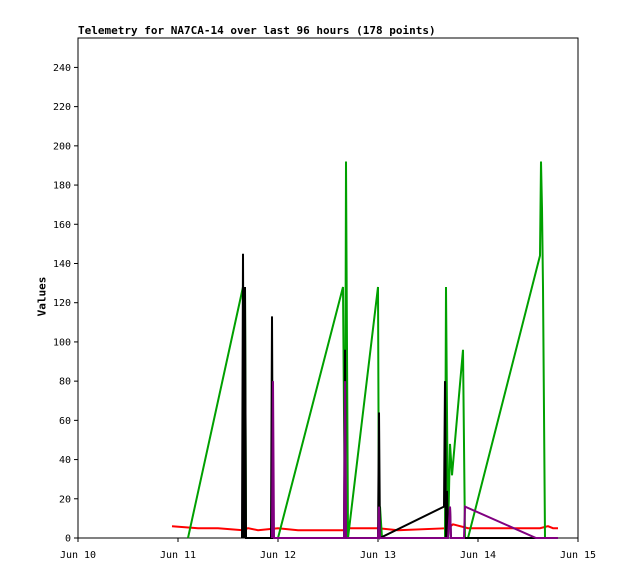 This screenshot has width=618, height=584. Describe the element at coordinates (62, 146) in the screenshot. I see `y-tick-label: 200` at that location.